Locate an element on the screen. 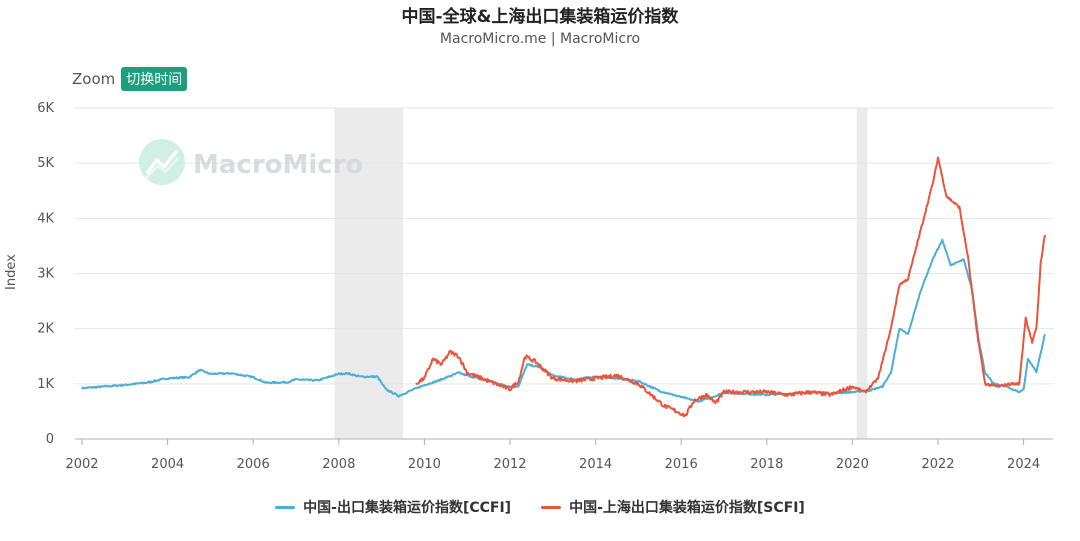 The width and height of the screenshot is (1080, 541). y-tick-label-6000: 6K is located at coordinates (45, 108).